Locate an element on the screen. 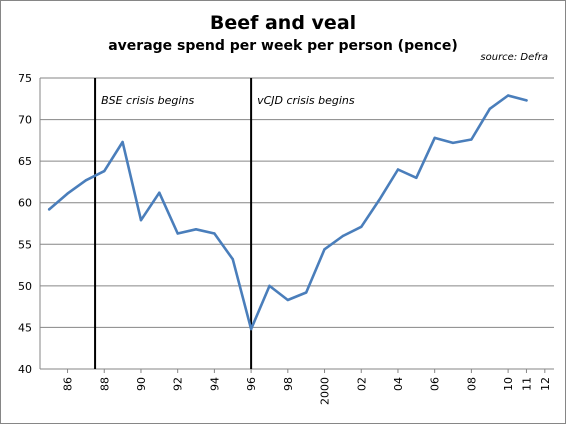  x-tick-label: 11 is located at coordinates (526, 384).